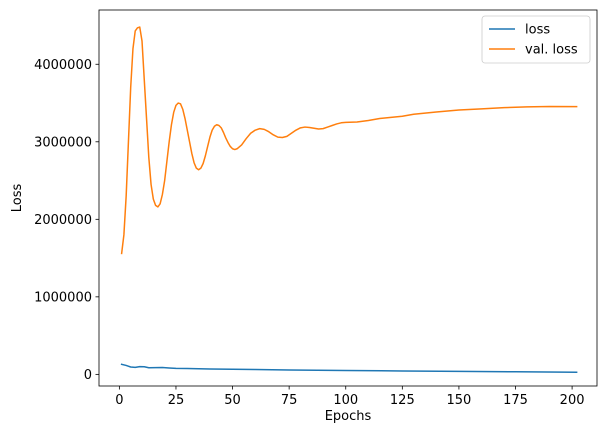  What do you see at coordinates (551, 50) in the screenshot?
I see `legend-label: val. loss` at bounding box center [551, 50].